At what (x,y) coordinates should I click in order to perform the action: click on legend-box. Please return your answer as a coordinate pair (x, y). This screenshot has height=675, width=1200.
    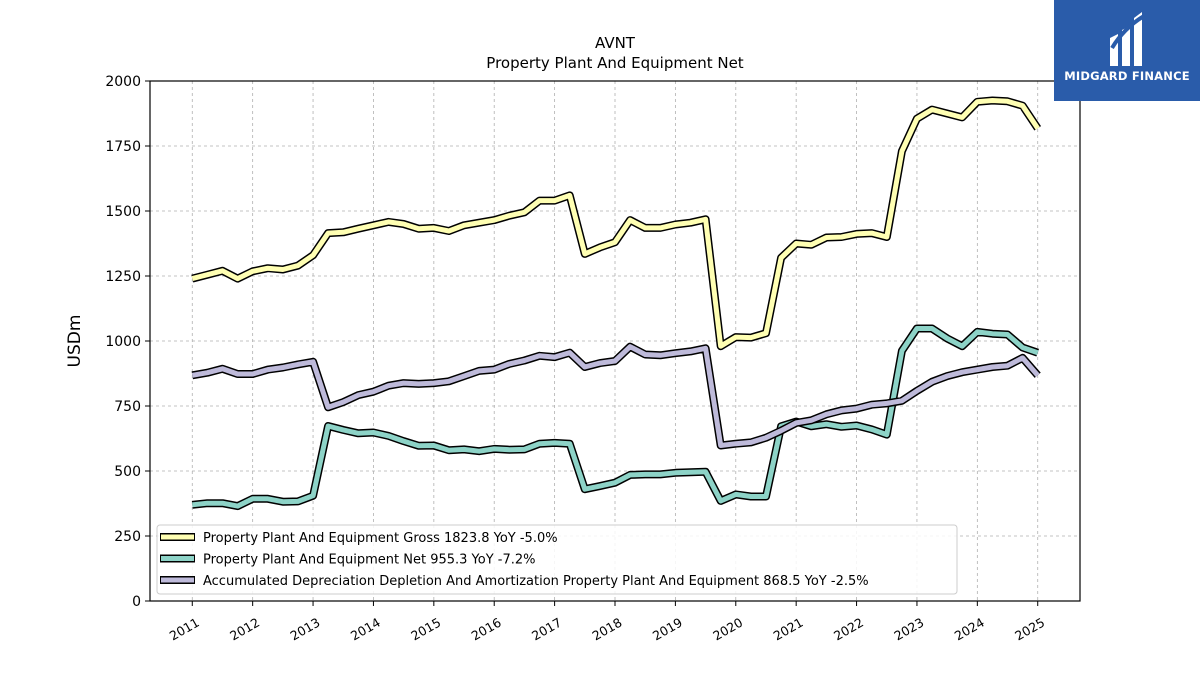
    Looking at the image, I should click on (557, 559).